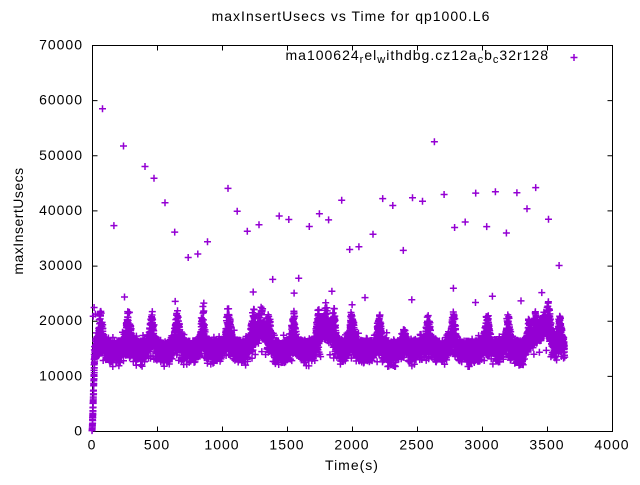 Image resolution: width=640 pixels, height=485 pixels. What do you see at coordinates (286, 445) in the screenshot?
I see `svg-text: 1500` at bounding box center [286, 445].